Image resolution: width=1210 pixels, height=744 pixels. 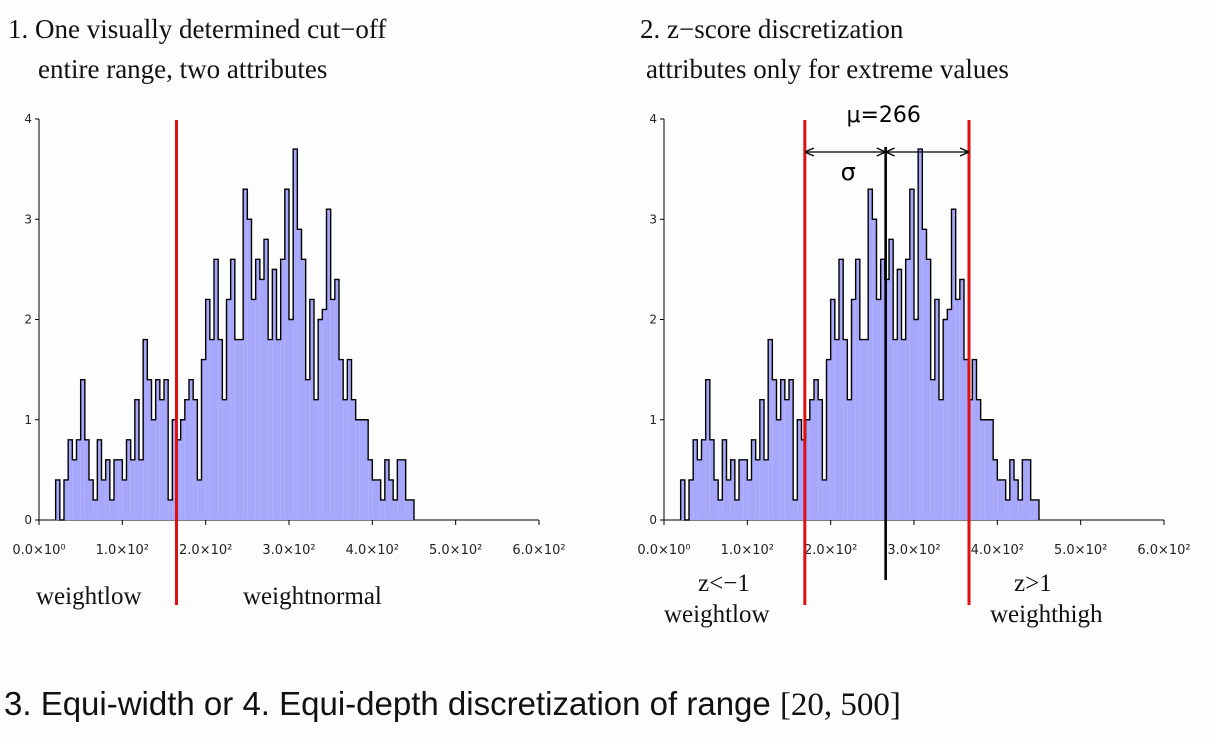 What do you see at coordinates (312, 596) in the screenshot?
I see `panel1-label-weightnormal: weightnormal` at bounding box center [312, 596].